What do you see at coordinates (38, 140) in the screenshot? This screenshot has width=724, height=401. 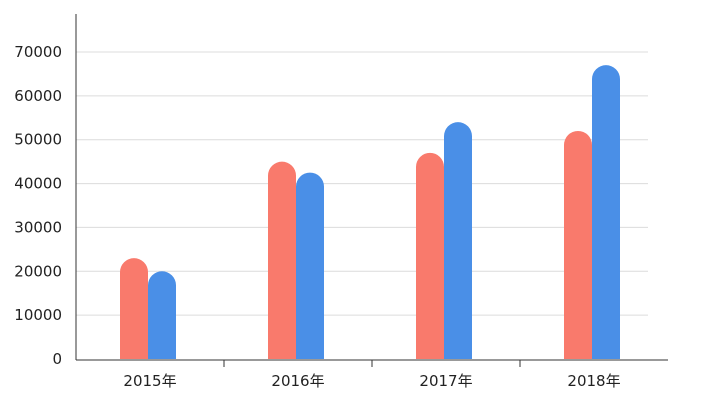 I see `y-tick-label: 50000` at bounding box center [38, 140].